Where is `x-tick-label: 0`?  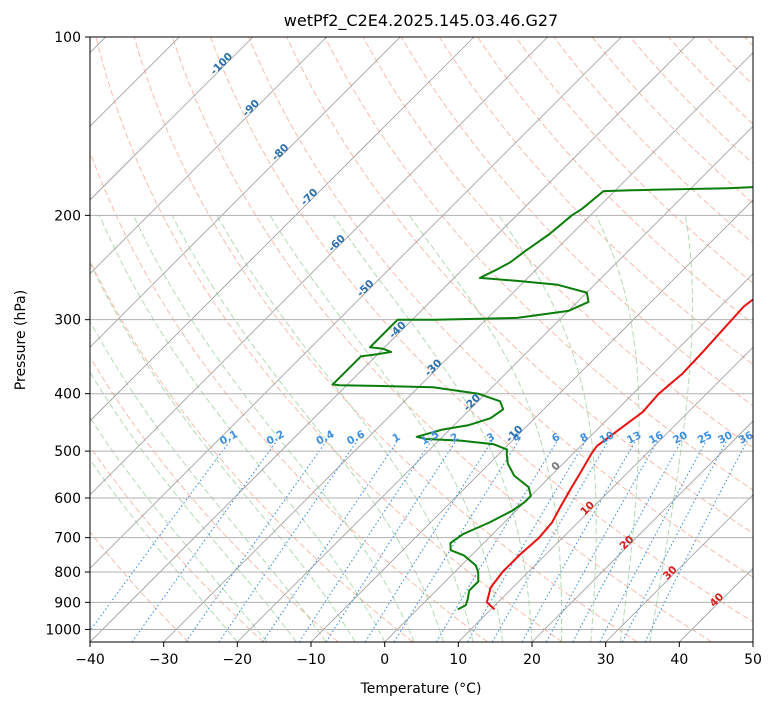
x-tick-label: 0 is located at coordinates (384, 660).